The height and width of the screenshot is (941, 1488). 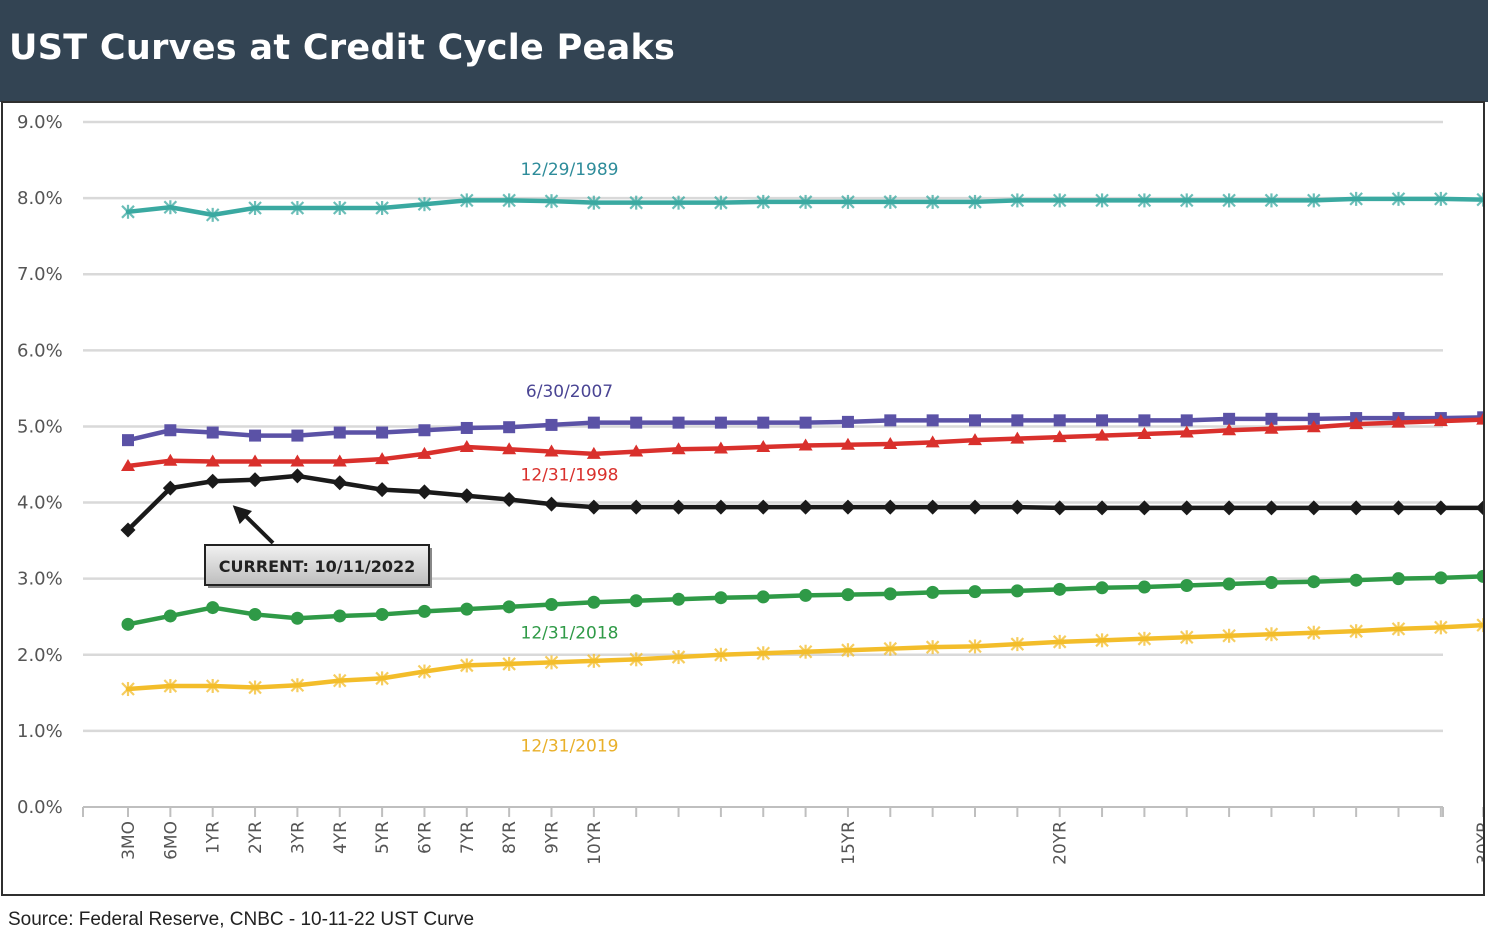 What do you see at coordinates (129, 840) in the screenshot?
I see `x-tick-label: 3MO` at bounding box center [129, 840].